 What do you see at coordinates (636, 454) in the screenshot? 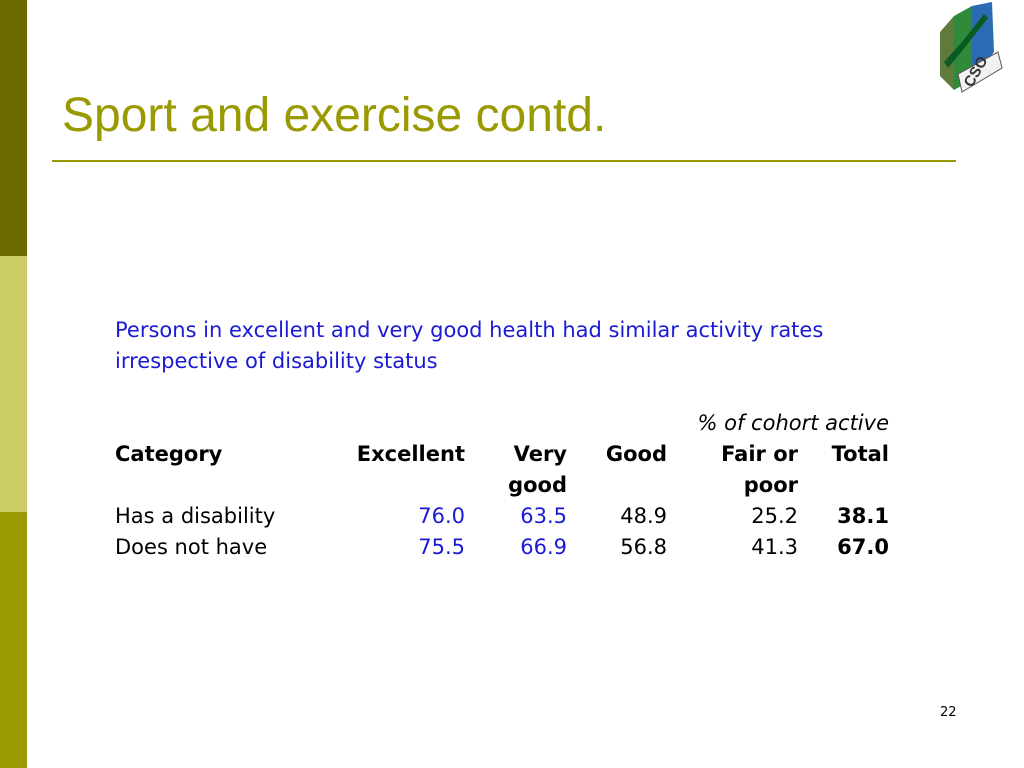
I see `header-good: Good` at bounding box center [636, 454].